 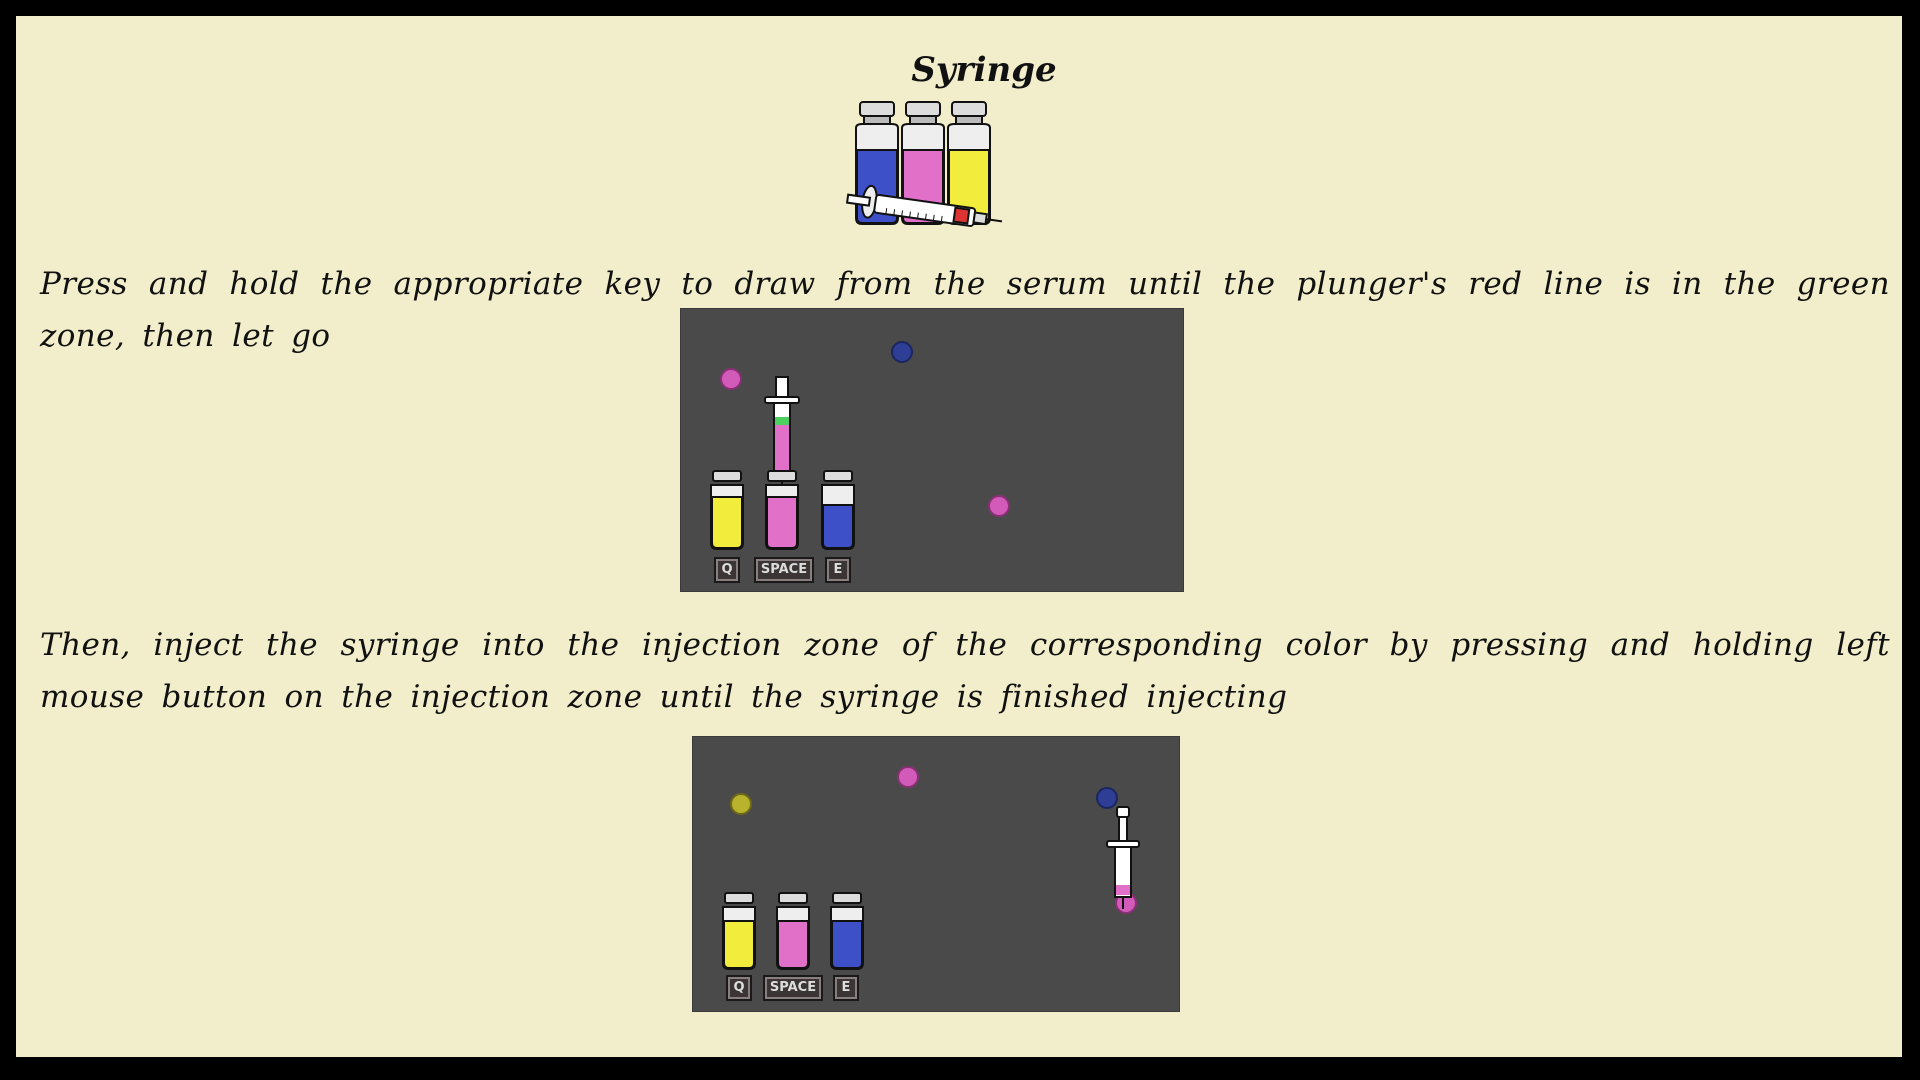 I want to click on draw-demo-sprites, so click(x=782, y=463).